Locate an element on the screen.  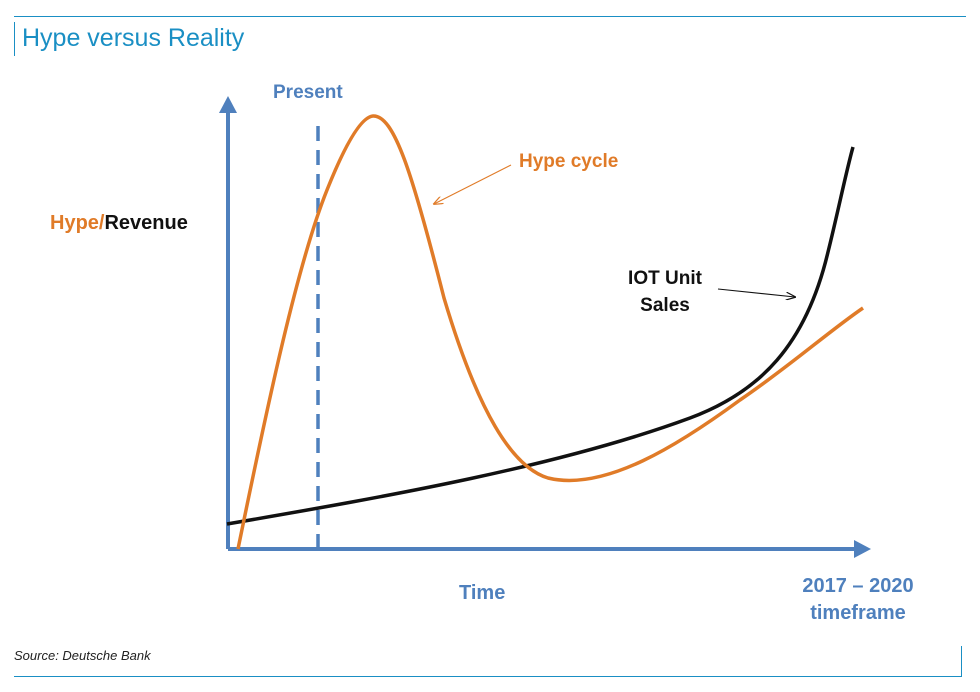
source-note: Source: Deutsche Bank is located at coordinates (82, 655).